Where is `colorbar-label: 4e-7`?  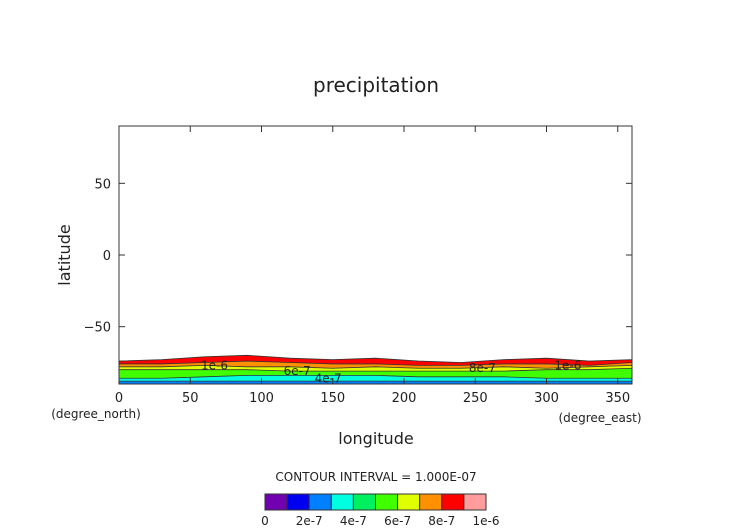
colorbar-label: 4e-7 is located at coordinates (353, 521).